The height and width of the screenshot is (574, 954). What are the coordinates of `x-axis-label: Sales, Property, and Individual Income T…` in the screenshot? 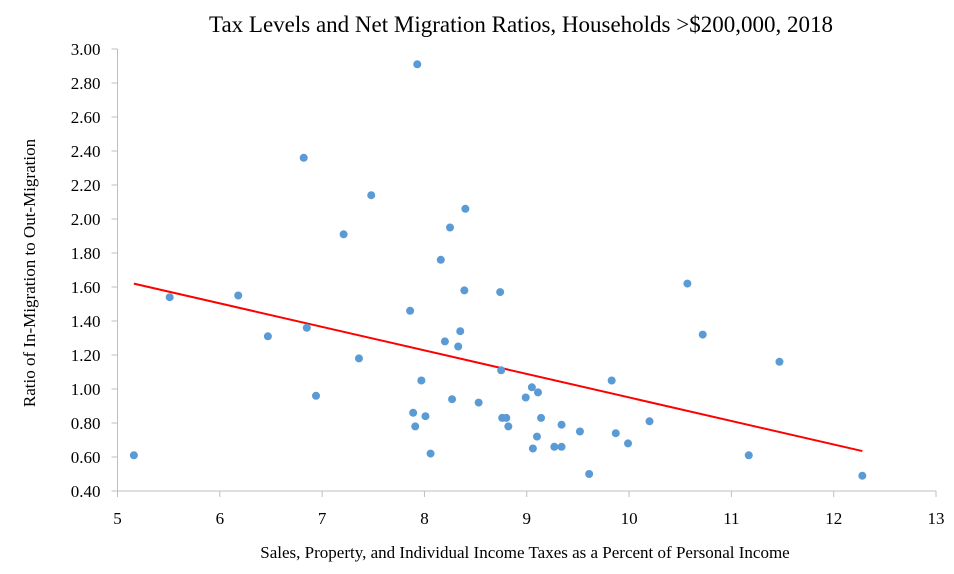 It's located at (524, 552).